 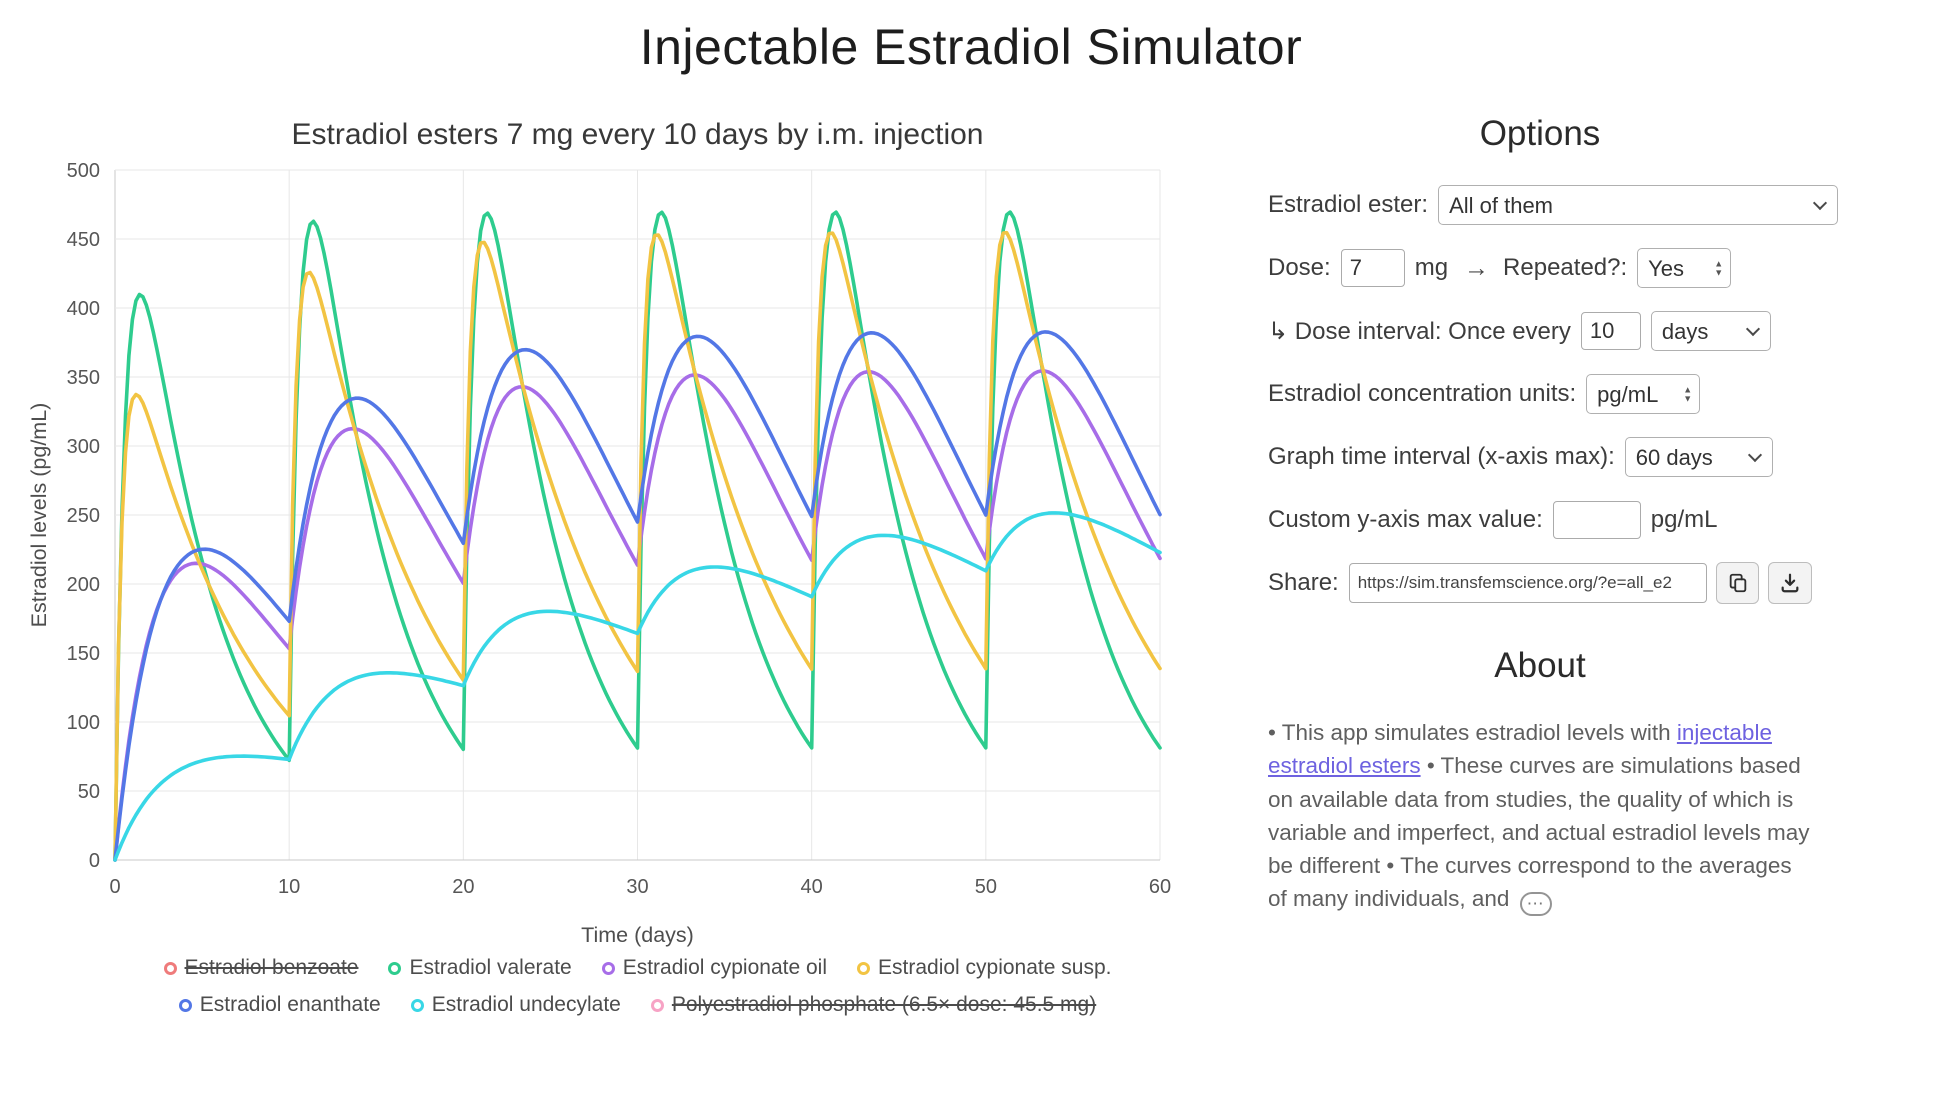 What do you see at coordinates (1419, 331) in the screenshot?
I see `dose-interval-label: ↳ Dose interval: Once every` at bounding box center [1419, 331].